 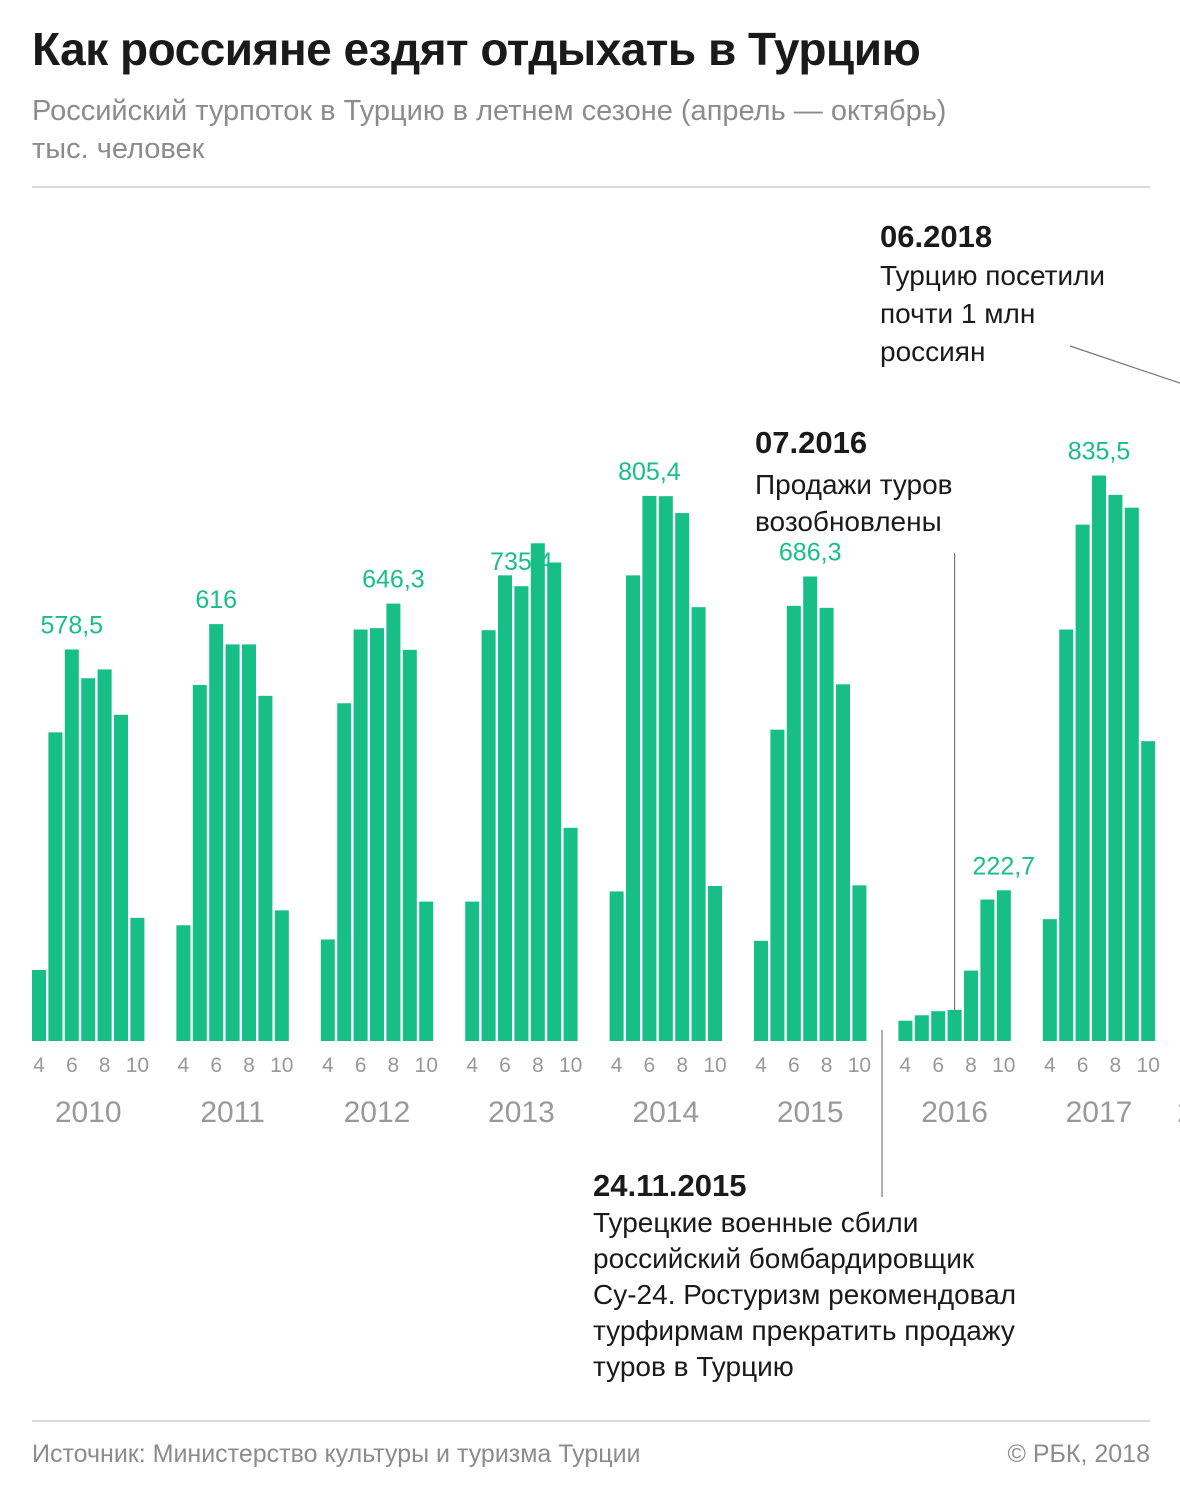 I want to click on month-tick-2015-4: 4, so click(x=761, y=1065).